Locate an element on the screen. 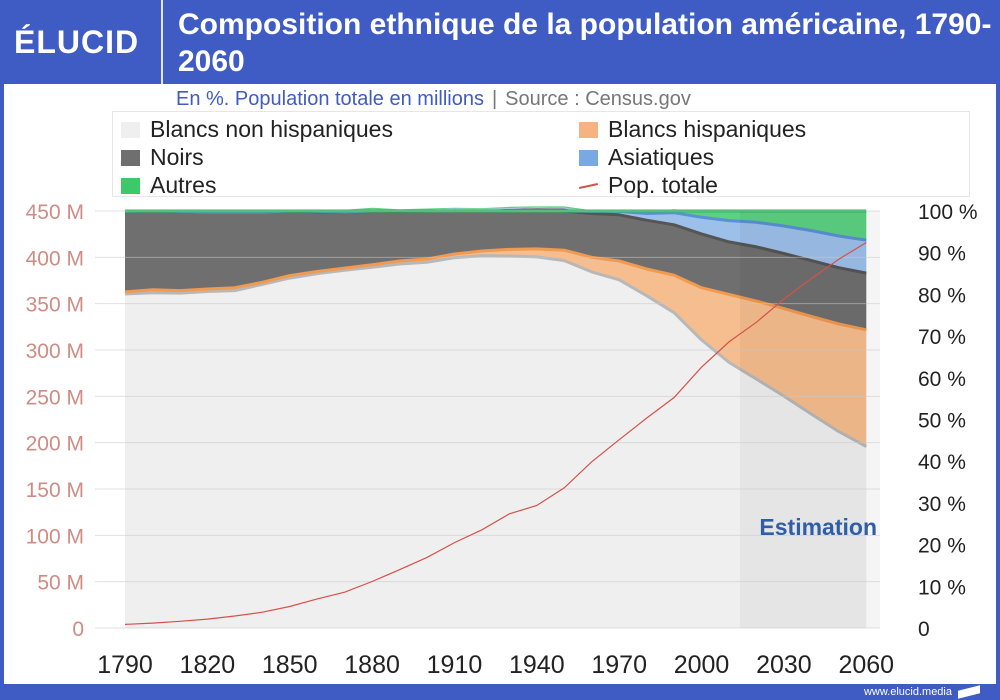 The width and height of the screenshot is (1000, 700). logo-divider is located at coordinates (162, 42).